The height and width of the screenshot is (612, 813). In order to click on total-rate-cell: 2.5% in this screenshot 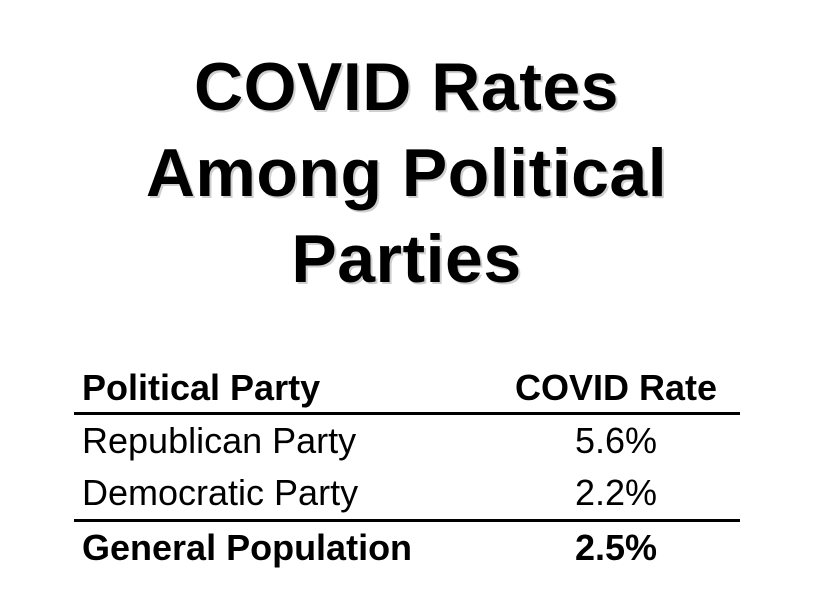, I will do `click(616, 547)`.